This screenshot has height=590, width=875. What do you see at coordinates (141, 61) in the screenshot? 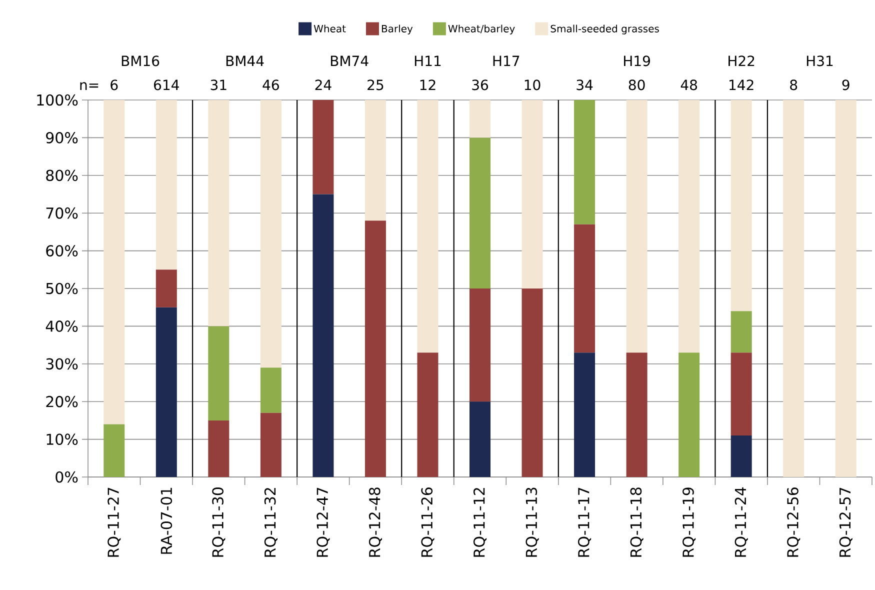
I see `text: BM16` at bounding box center [141, 61].